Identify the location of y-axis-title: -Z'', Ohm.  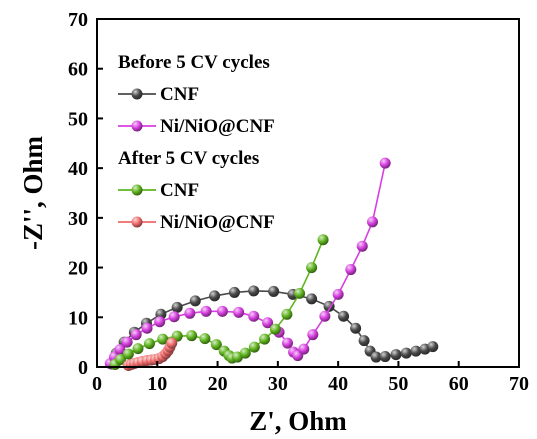
(33, 192).